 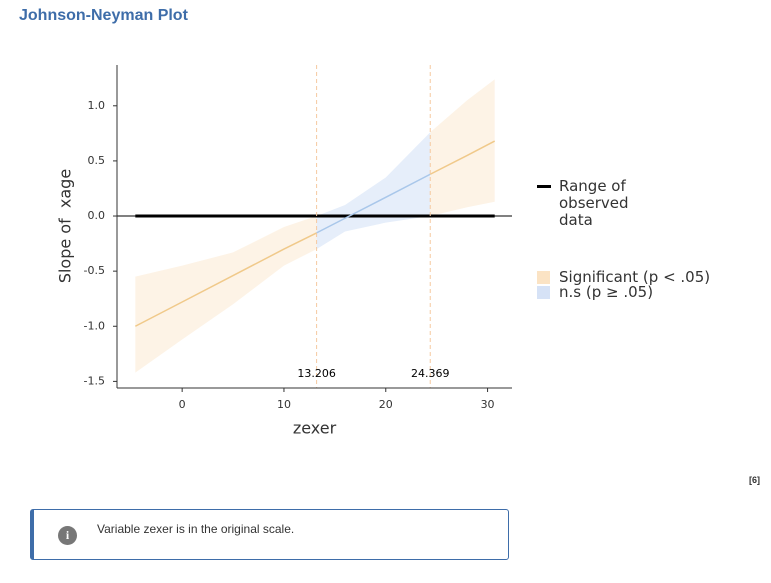 What do you see at coordinates (182, 404) in the screenshot?
I see `x-tick-label: 0` at bounding box center [182, 404].